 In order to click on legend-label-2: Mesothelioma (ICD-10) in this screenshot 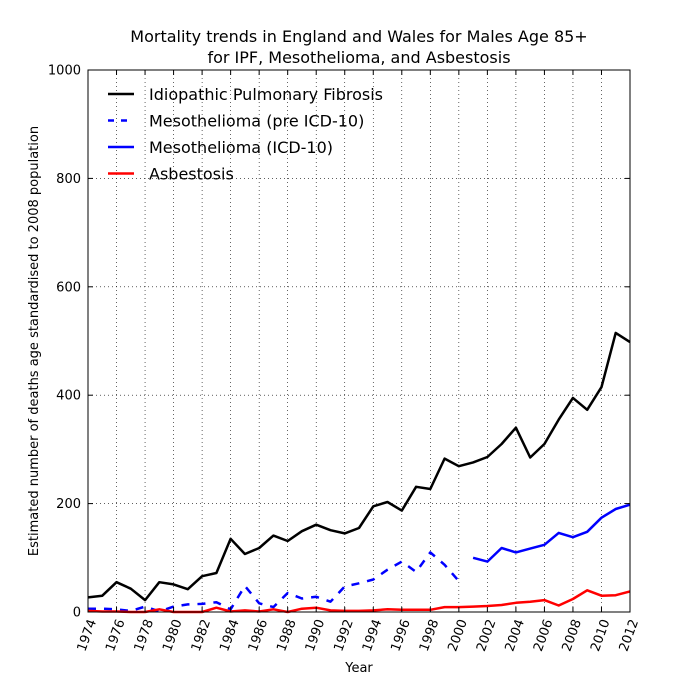, I will do `click(241, 147)`.